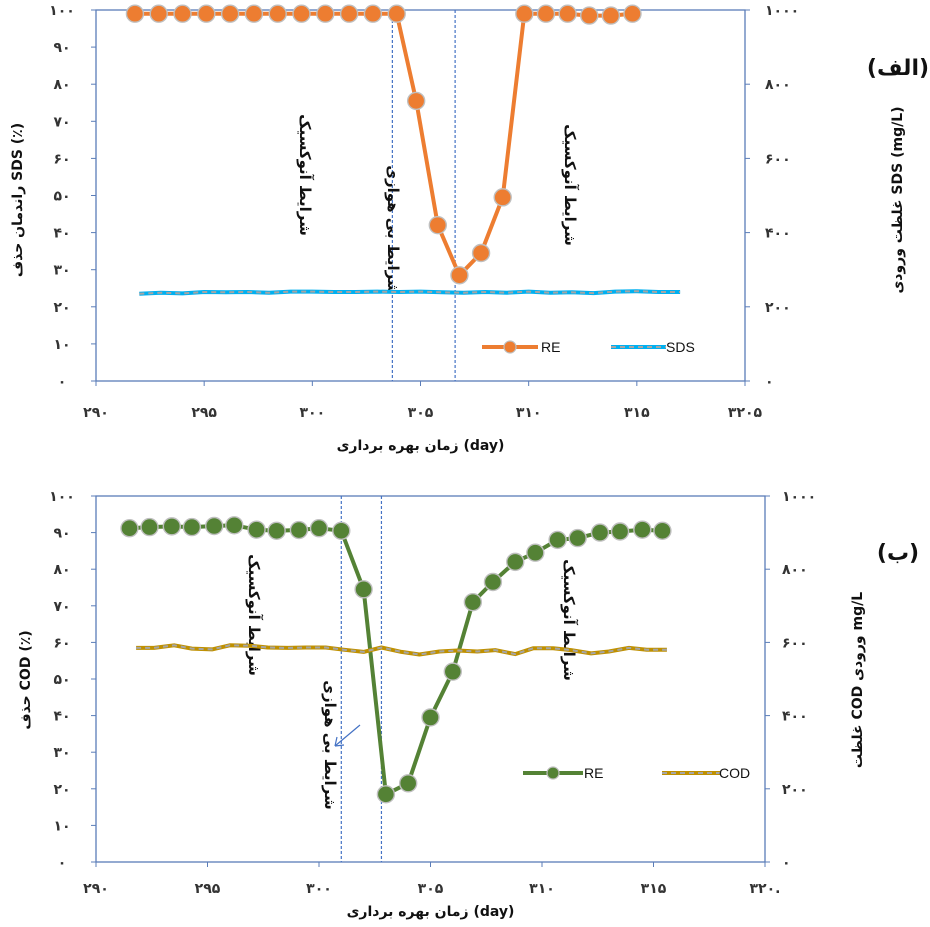 This screenshot has height=927, width=930. I want to click on y-left-tick-label: ۲۰, so click(61, 790).